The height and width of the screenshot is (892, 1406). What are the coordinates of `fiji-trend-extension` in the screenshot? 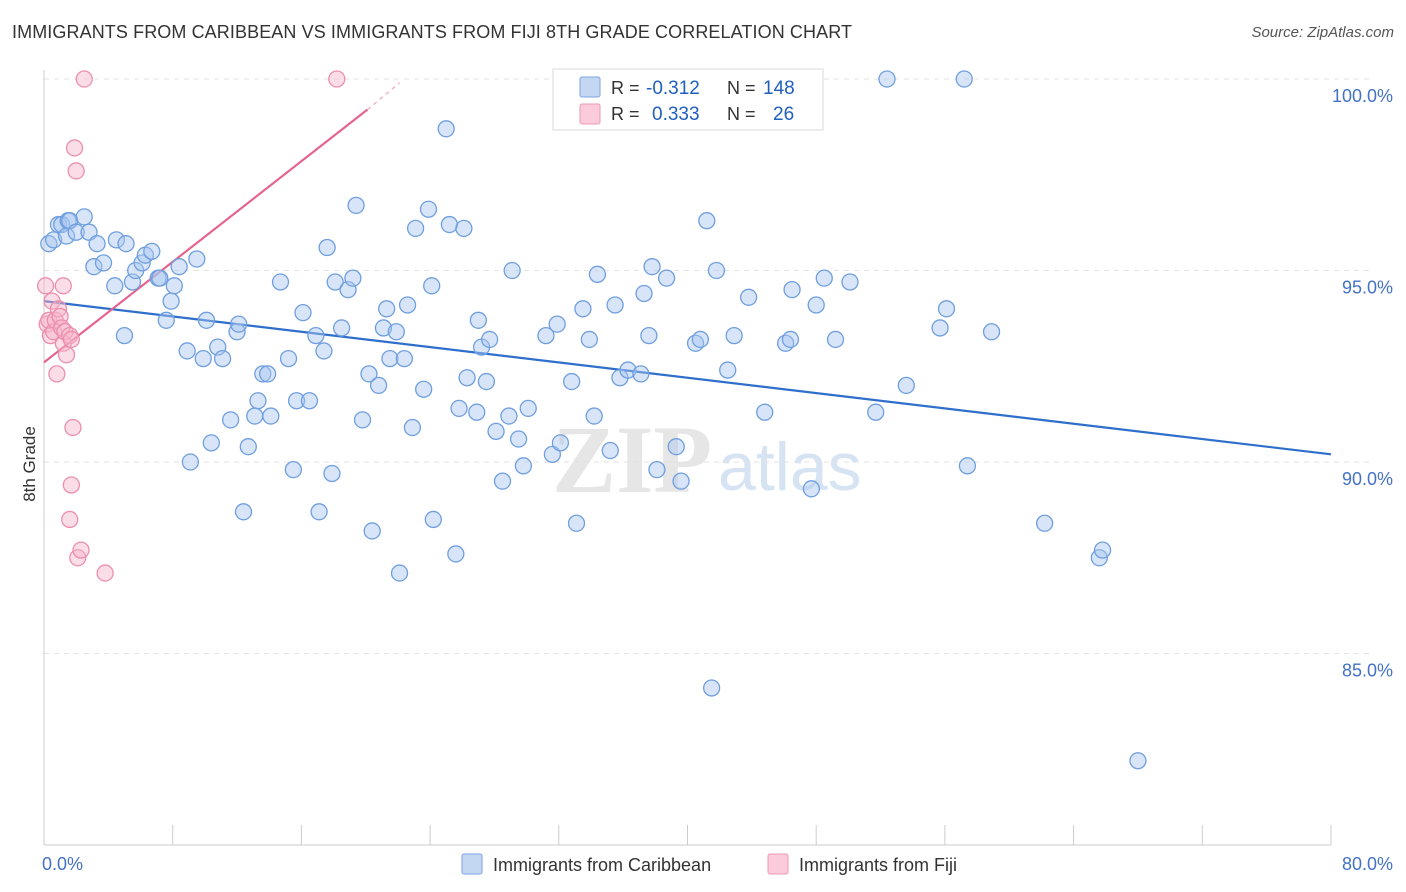 It's located at (383, 96).